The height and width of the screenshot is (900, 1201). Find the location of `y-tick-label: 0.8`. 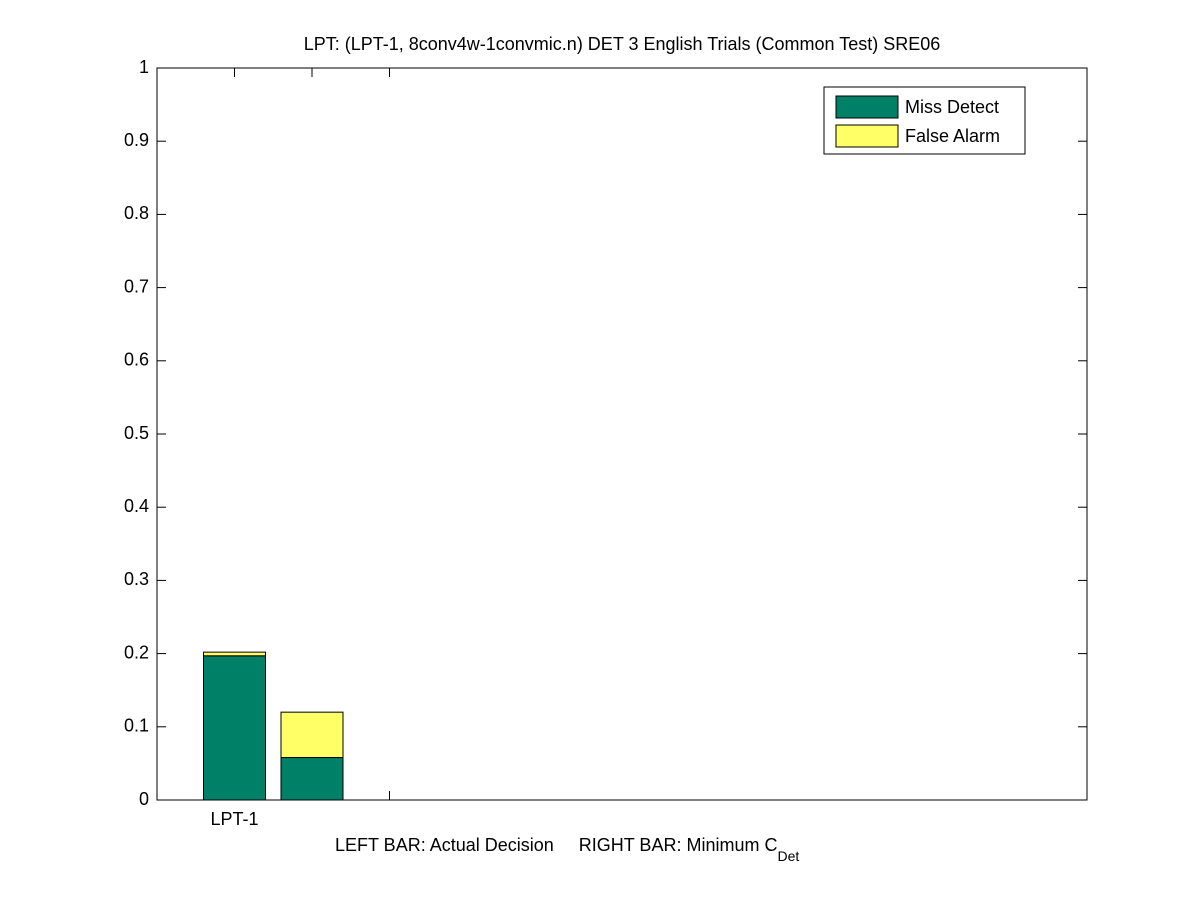

y-tick-label: 0.8 is located at coordinates (136, 213).